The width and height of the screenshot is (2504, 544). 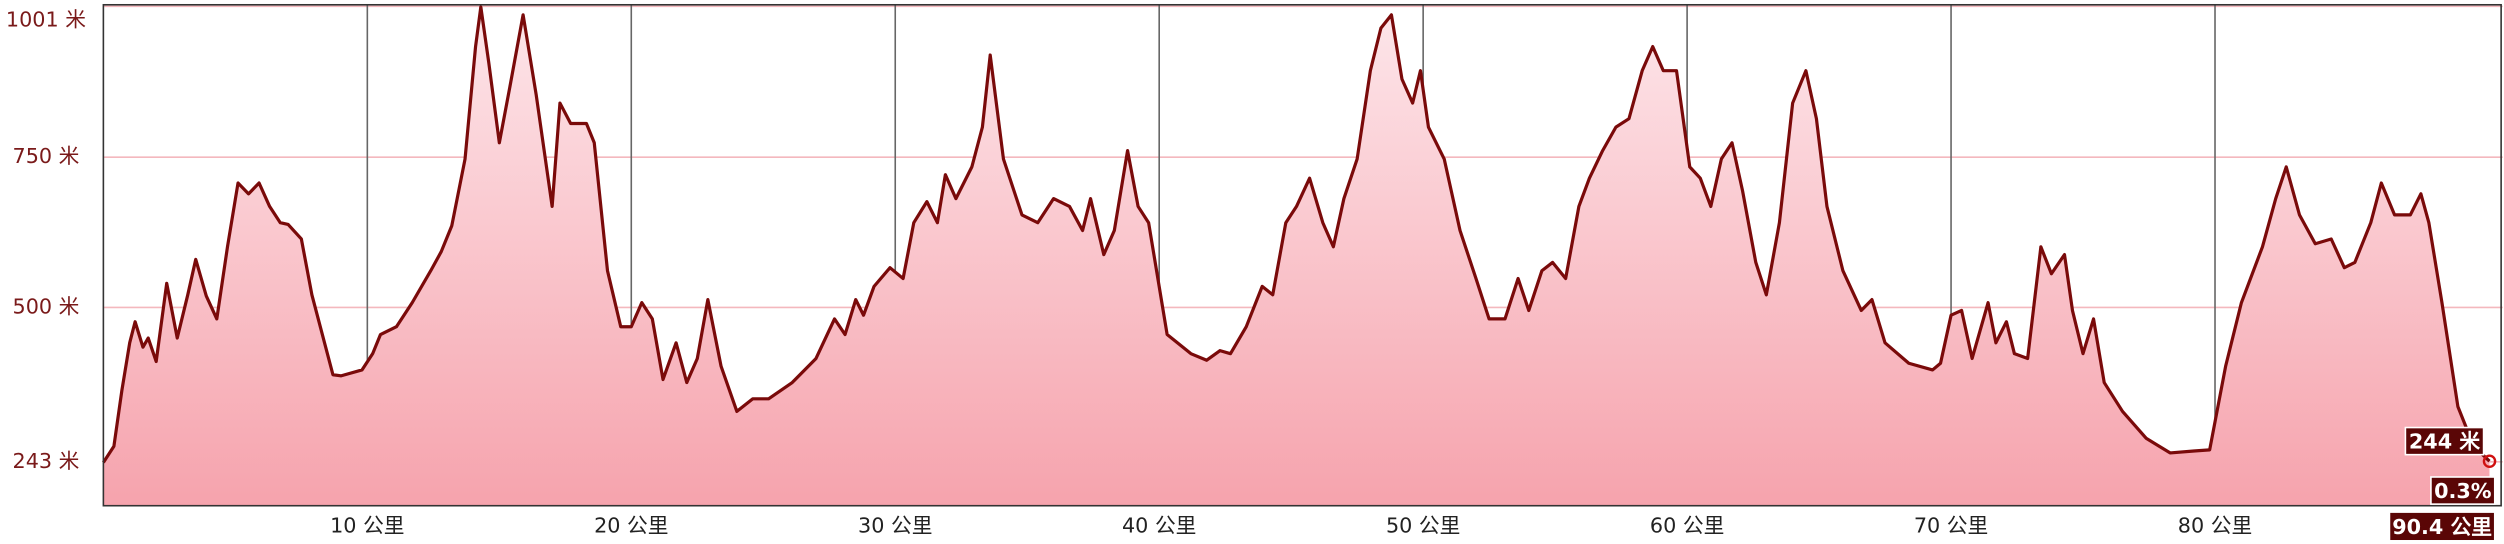 I want to click on x-tick-label: 60 公里, so click(x=1687, y=525).